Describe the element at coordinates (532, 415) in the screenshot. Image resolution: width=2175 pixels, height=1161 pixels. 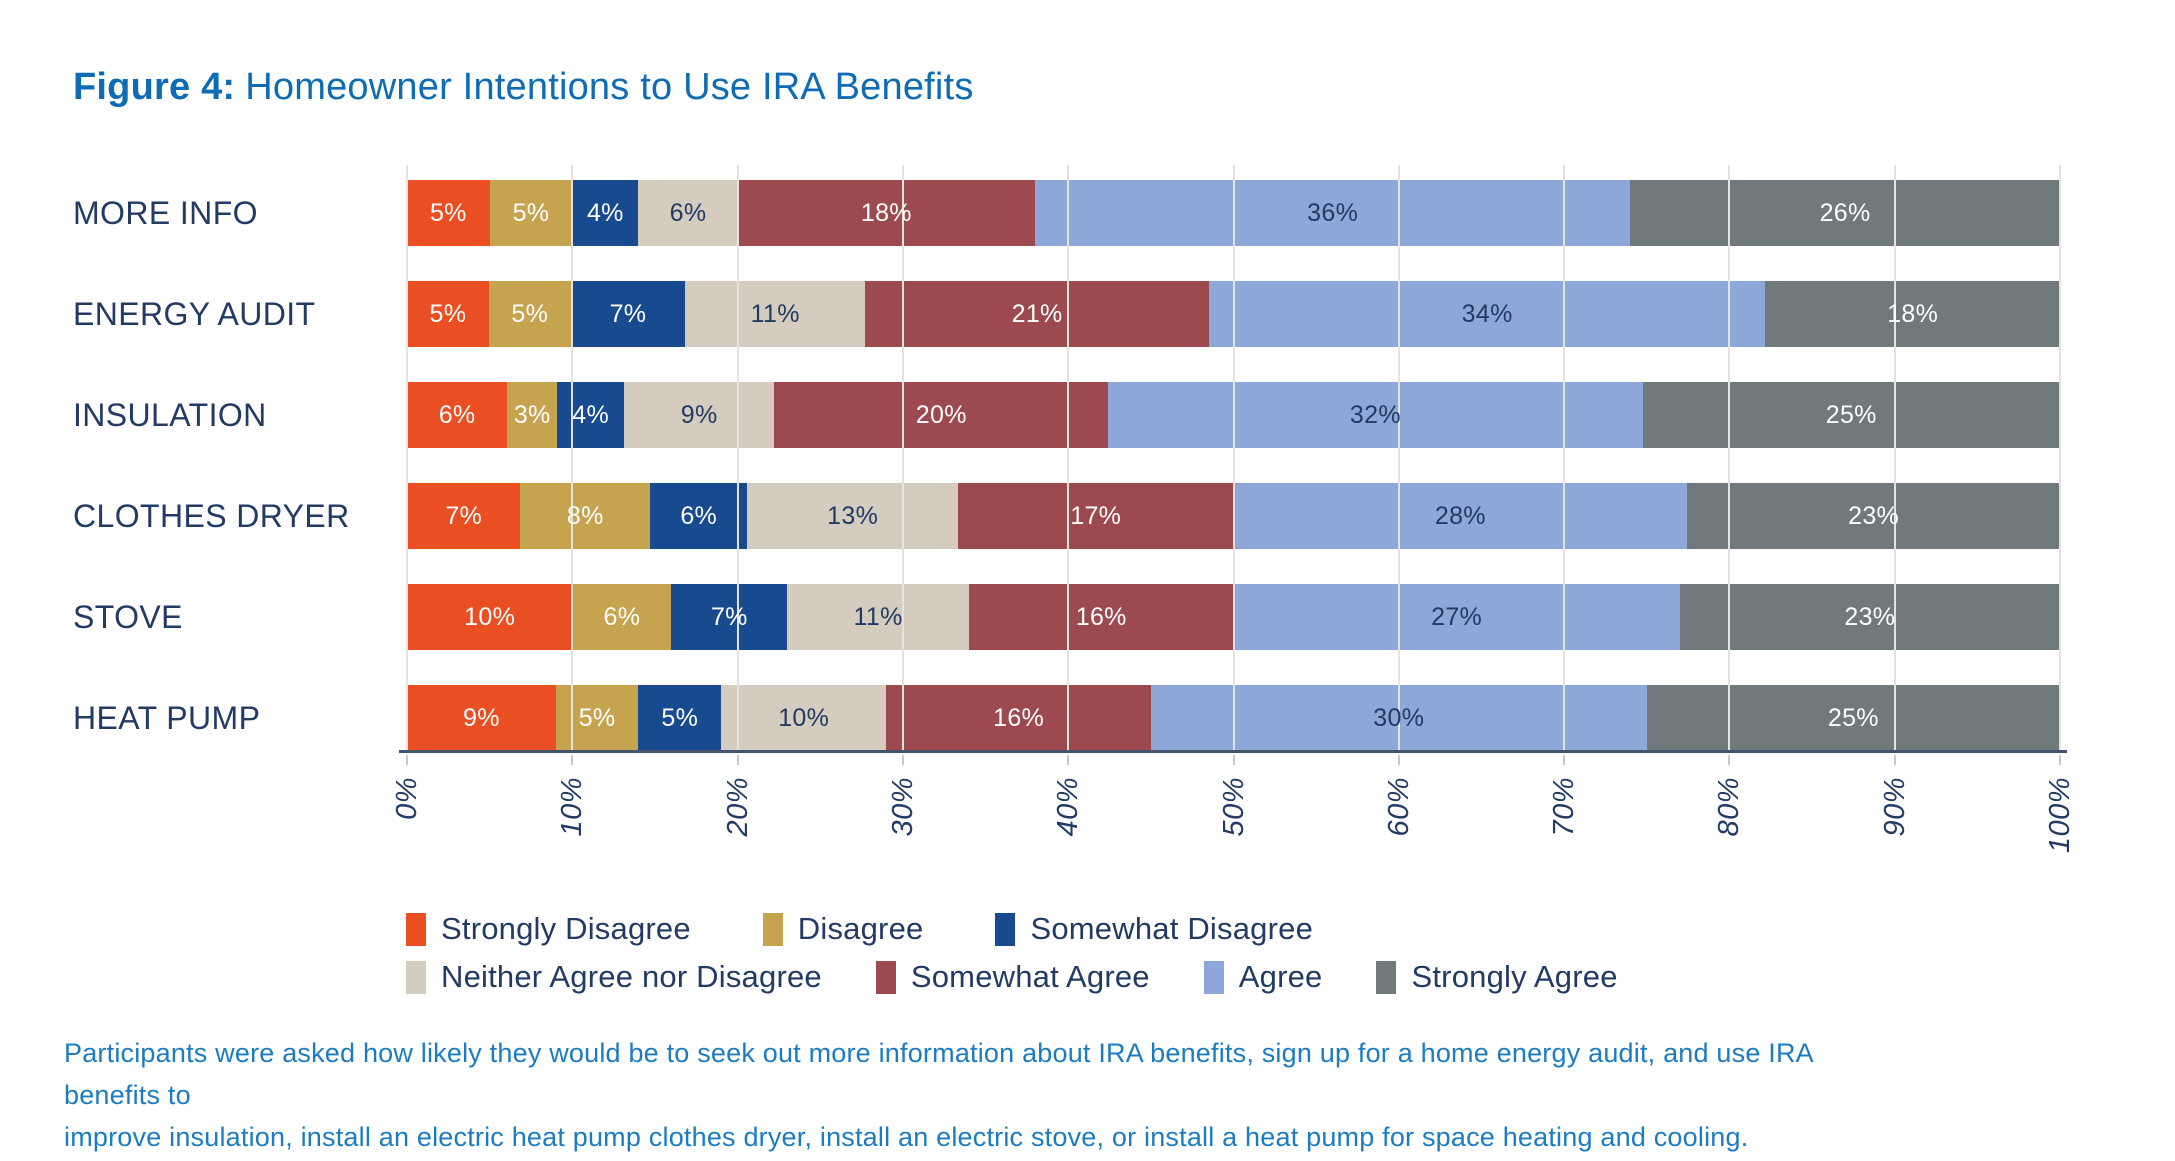
I see `bar-segment: 3%` at that location.